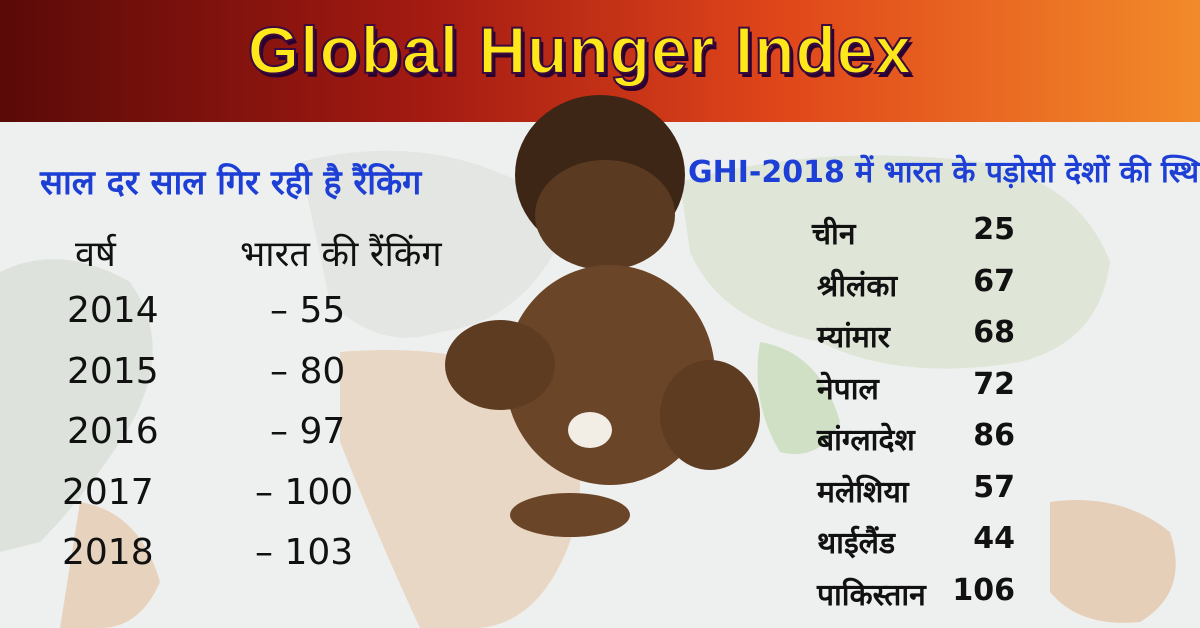  Describe the element at coordinates (304, 552) in the screenshot. I see `ranking: – 103` at that location.